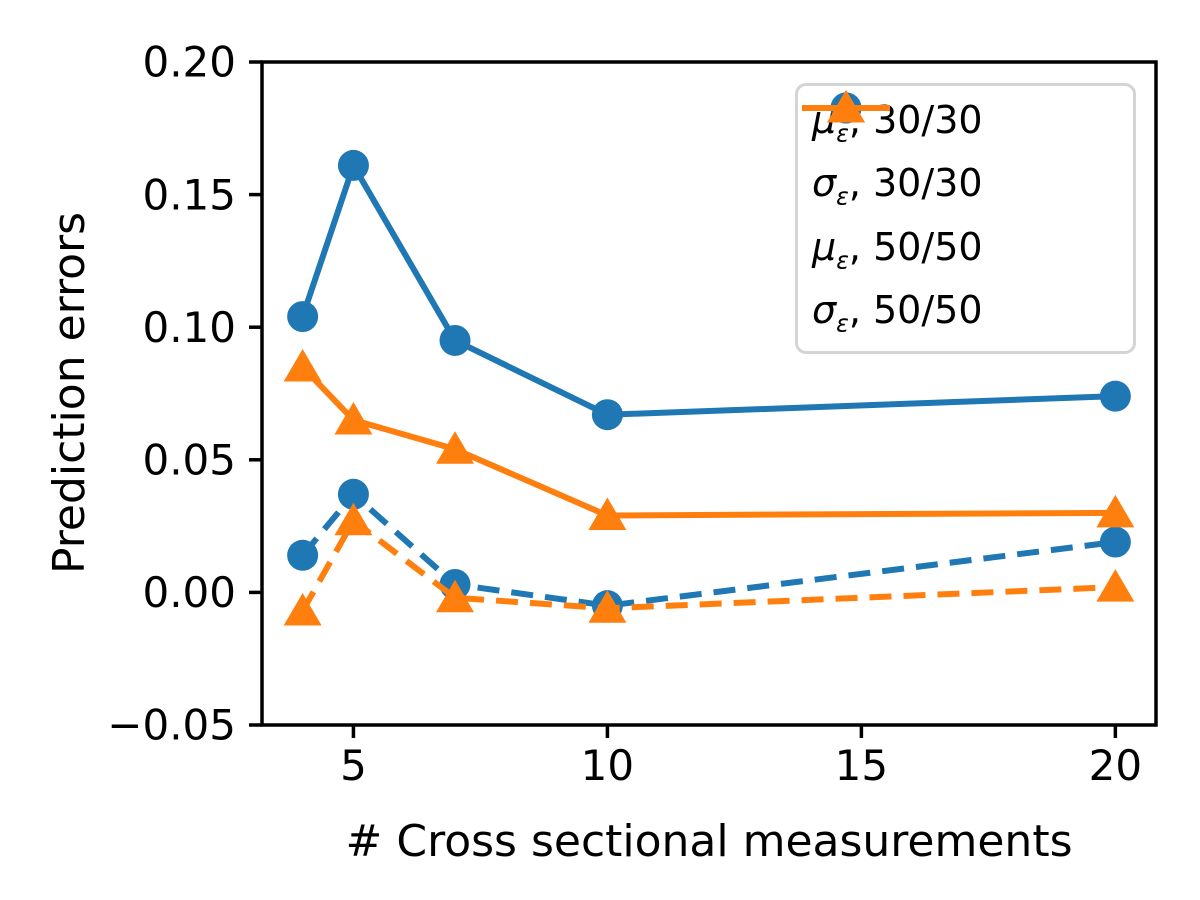  Describe the element at coordinates (861, 765) in the screenshot. I see `x-tick-label: 15` at that location.